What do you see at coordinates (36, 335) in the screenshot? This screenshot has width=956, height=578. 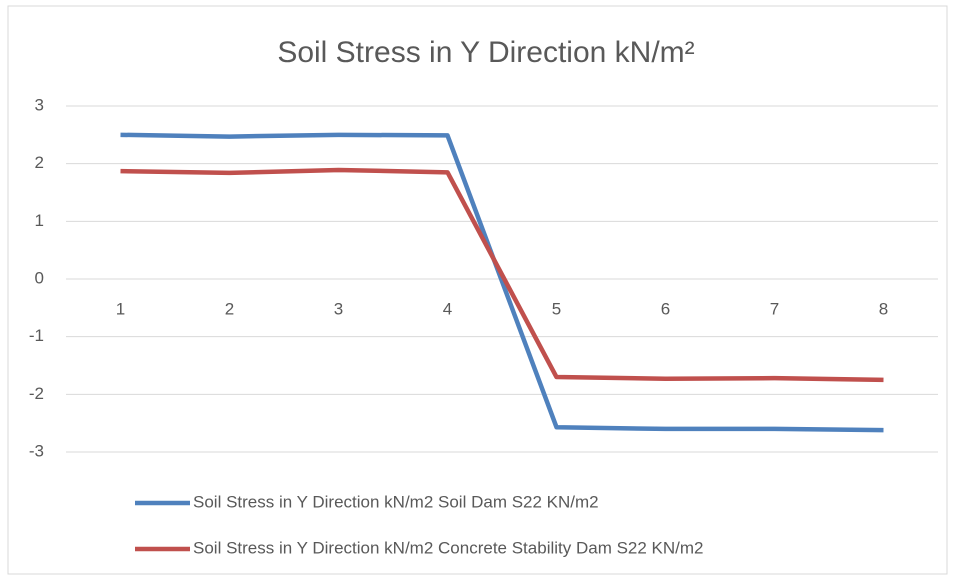 I see `y-tick-label: -1` at bounding box center [36, 335].